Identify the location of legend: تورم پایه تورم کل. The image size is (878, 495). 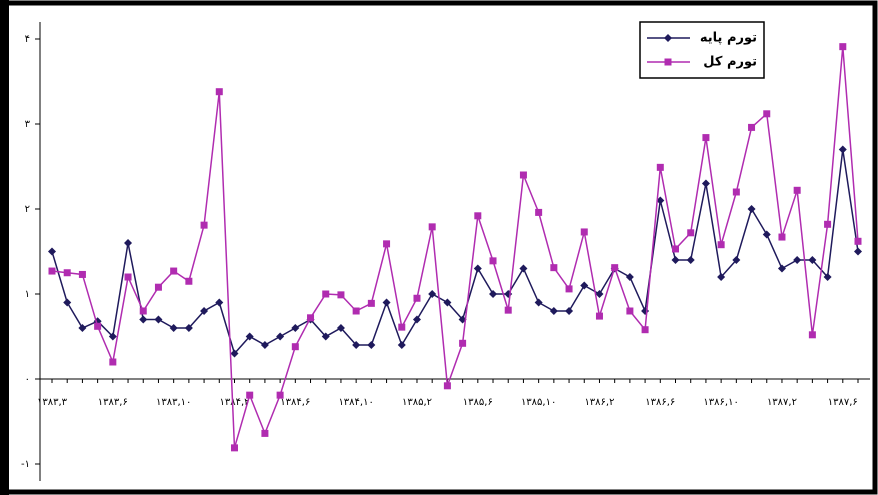
(702, 50).